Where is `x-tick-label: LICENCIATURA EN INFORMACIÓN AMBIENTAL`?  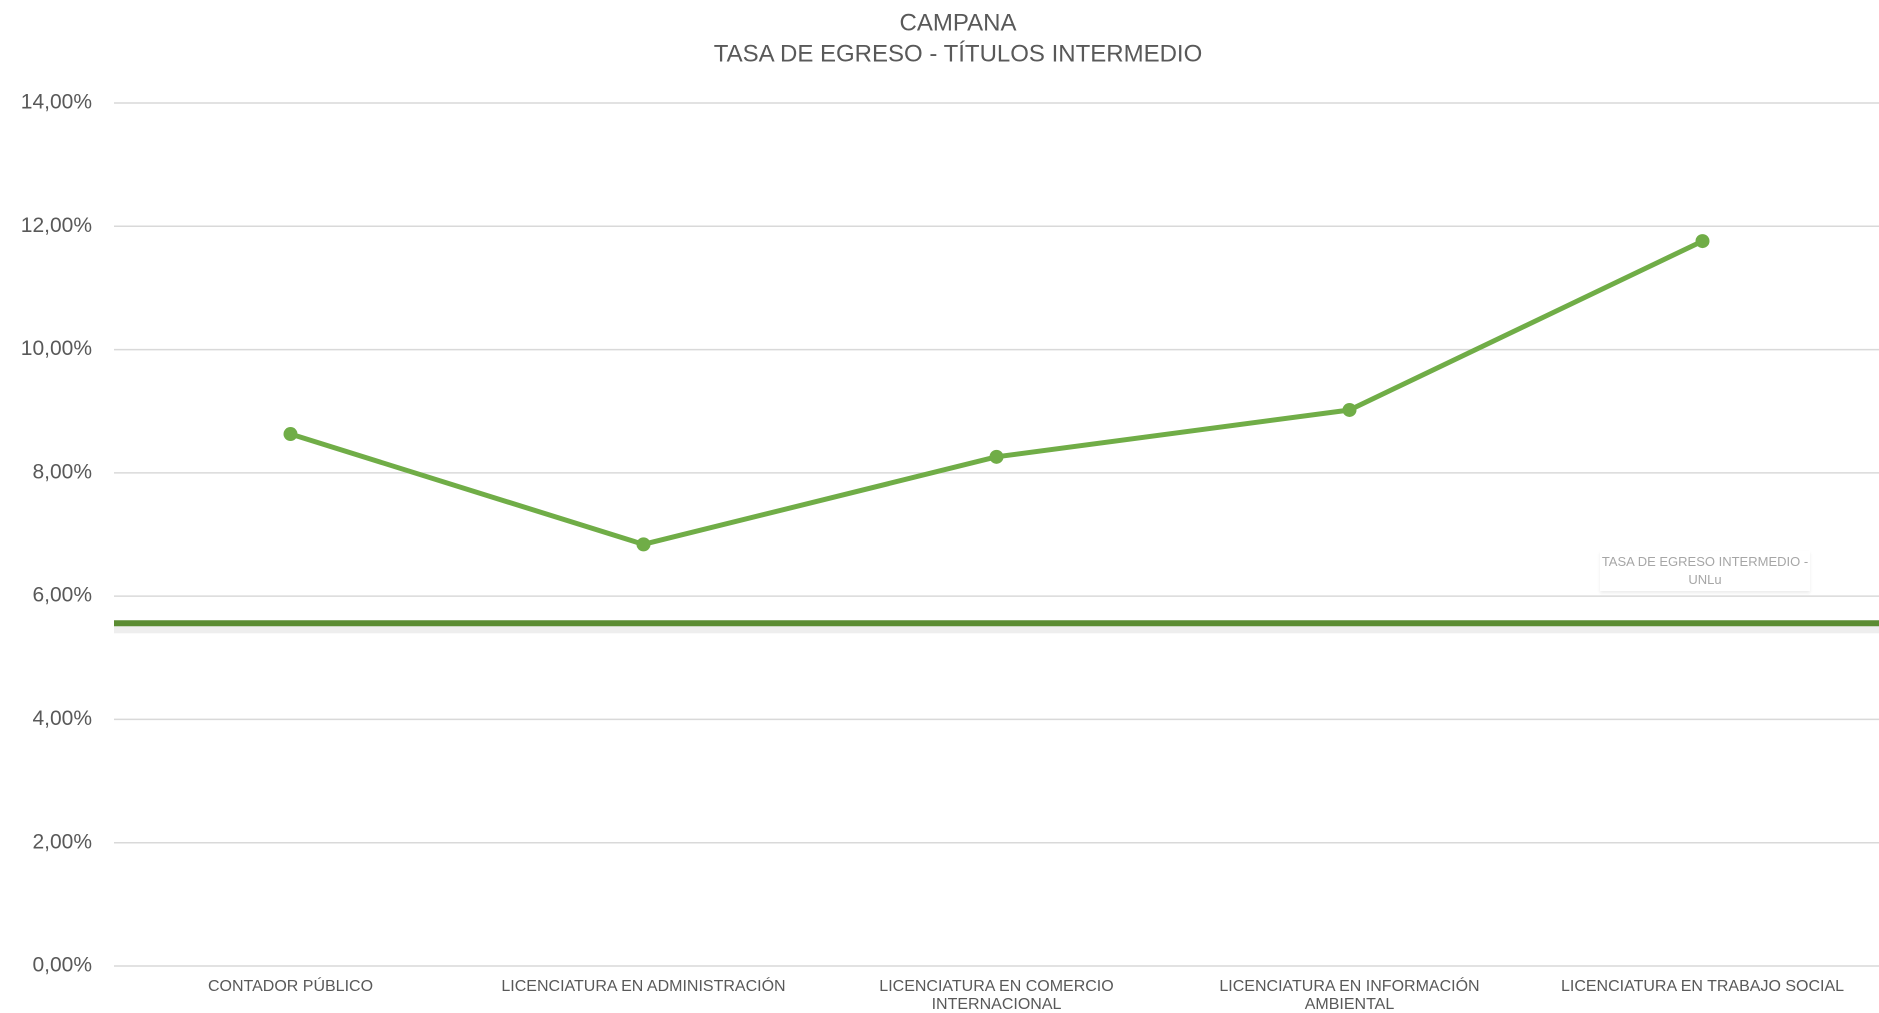 x-tick-label: LICENCIATURA EN INFORMACIÓN AMBIENTAL is located at coordinates (1349, 995).